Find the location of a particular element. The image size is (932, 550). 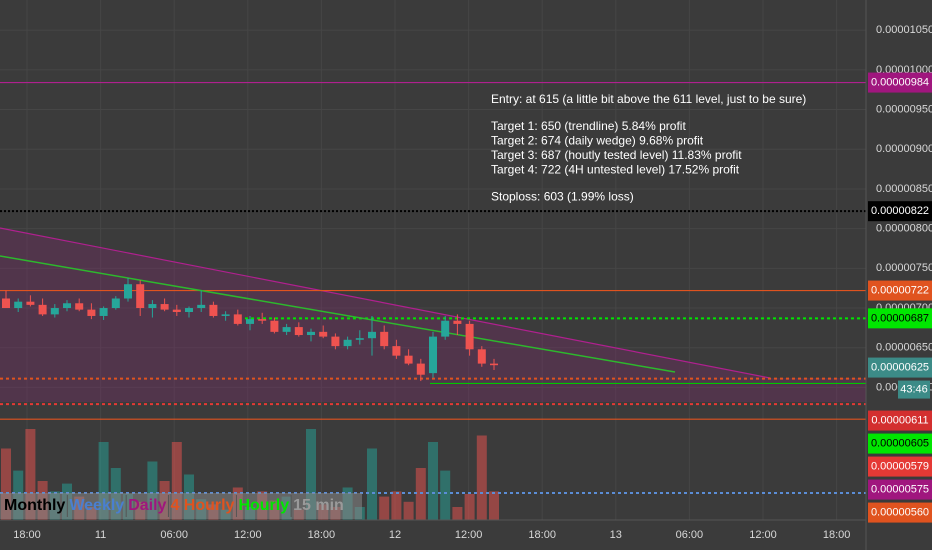

candles is located at coordinates (250, 329).